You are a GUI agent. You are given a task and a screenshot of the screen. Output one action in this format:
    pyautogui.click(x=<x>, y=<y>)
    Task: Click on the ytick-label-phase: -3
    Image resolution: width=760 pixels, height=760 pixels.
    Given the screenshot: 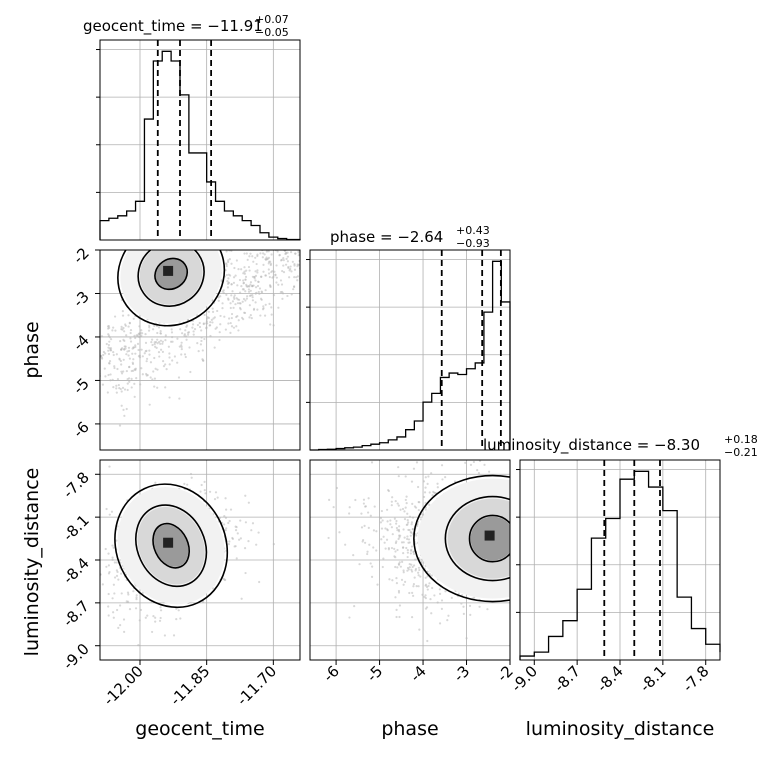 What is the action you would take?
    pyautogui.click(x=81, y=299)
    